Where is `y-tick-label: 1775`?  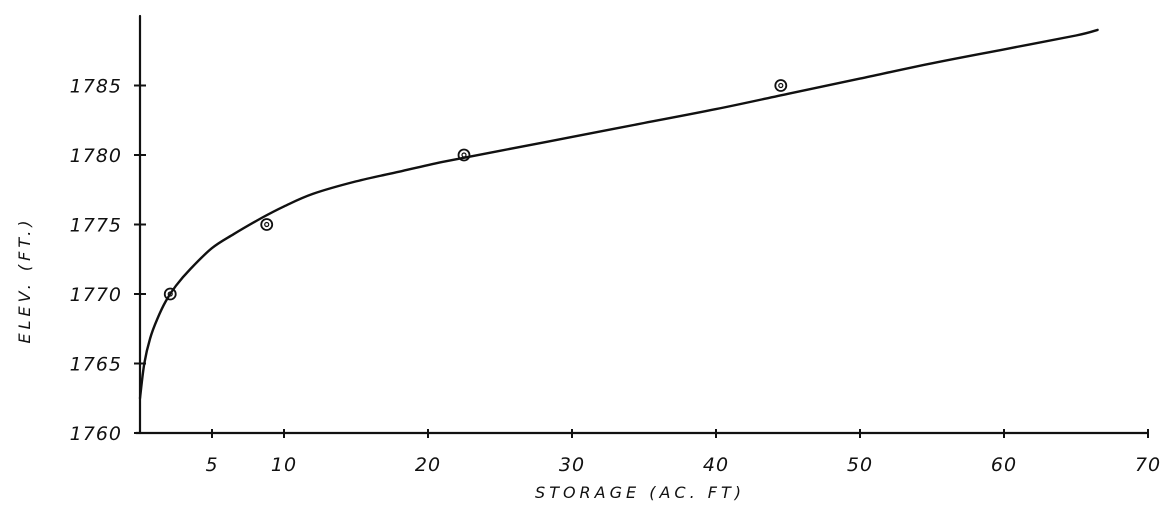
y-tick-label: 1775 is located at coordinates (96, 226).